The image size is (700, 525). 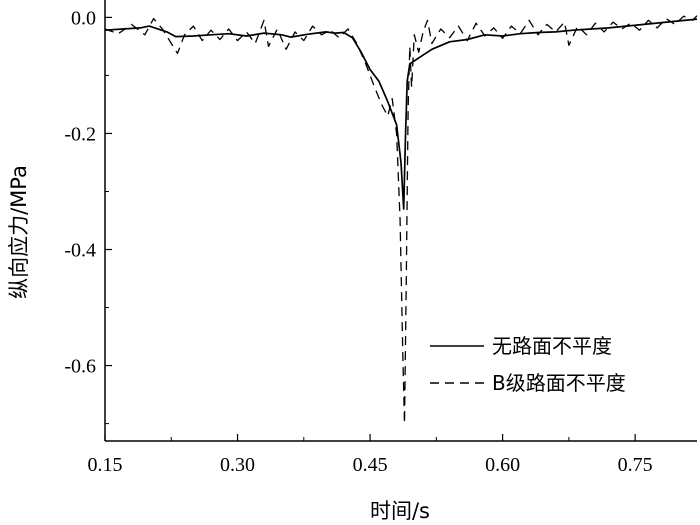 What do you see at coordinates (400, 511) in the screenshot?
I see `x-axis-label: 时间/s` at bounding box center [400, 511].